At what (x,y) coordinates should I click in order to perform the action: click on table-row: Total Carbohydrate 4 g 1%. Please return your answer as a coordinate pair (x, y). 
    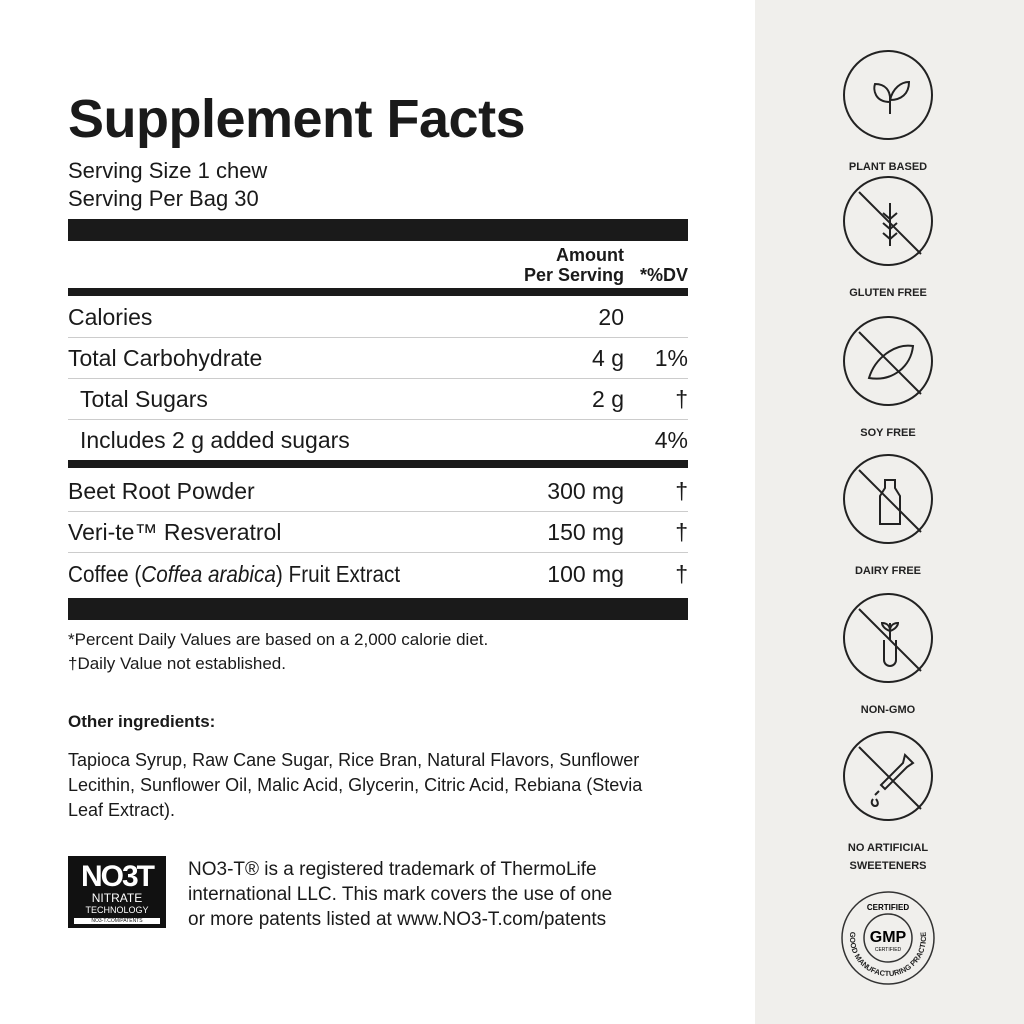
    Looking at the image, I should click on (378, 358).